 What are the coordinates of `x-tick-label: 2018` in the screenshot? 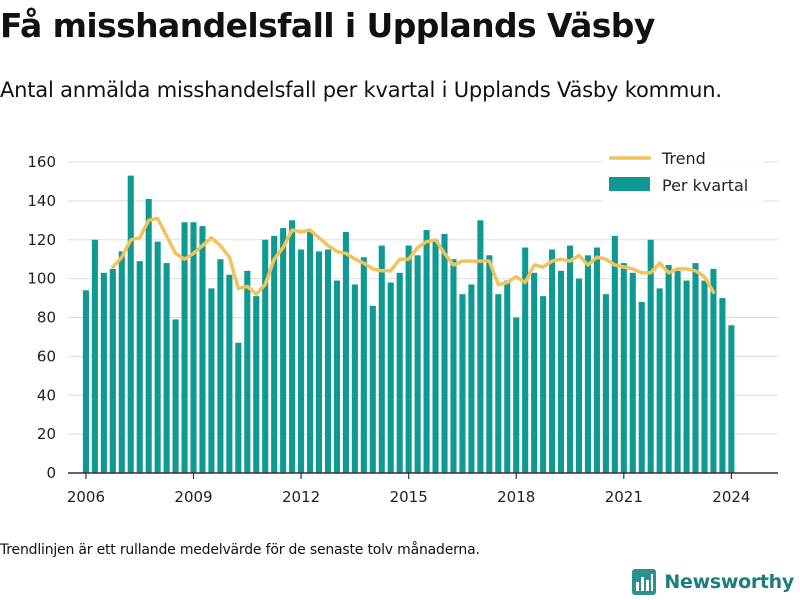 It's located at (516, 497).